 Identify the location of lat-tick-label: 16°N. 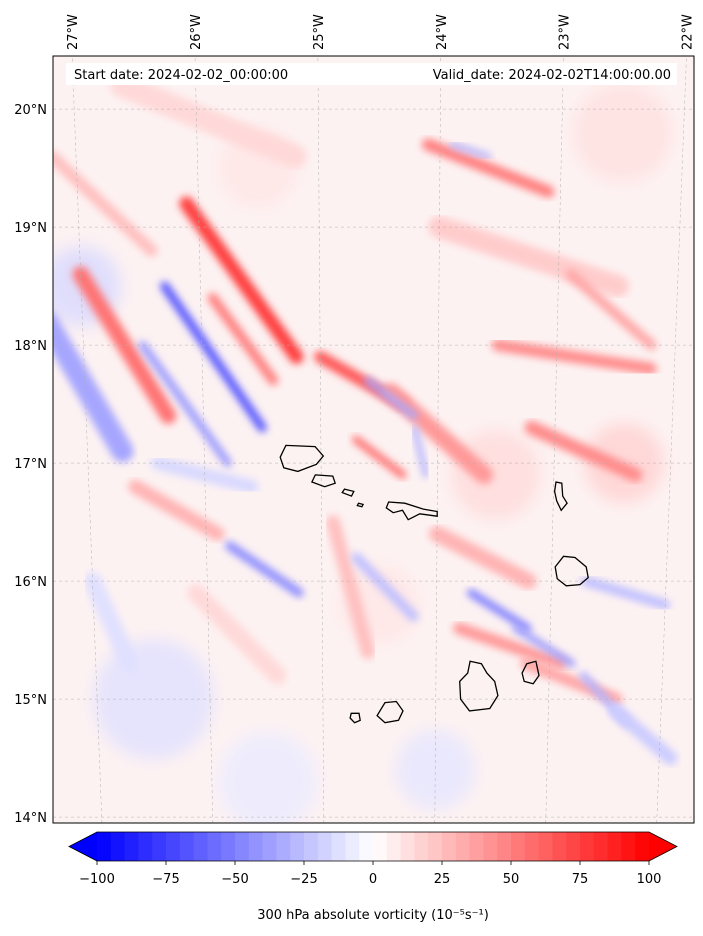
(30, 582).